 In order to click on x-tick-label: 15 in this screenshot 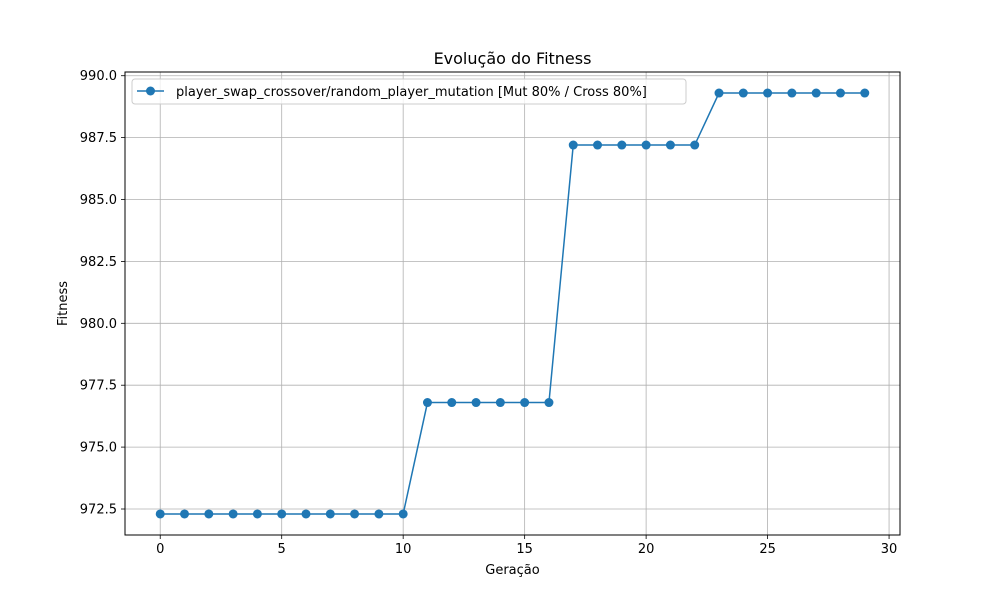, I will do `click(524, 549)`.